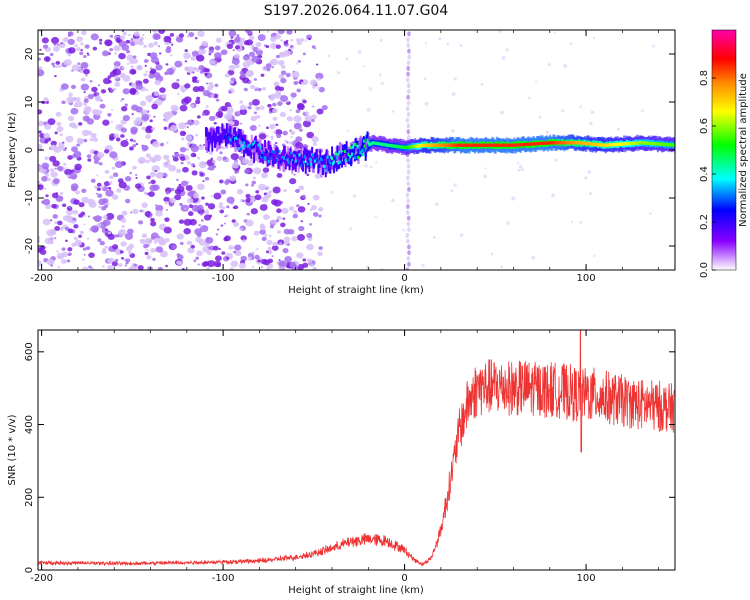 The width and height of the screenshot is (750, 600). I want to click on snr-x-label: Height of straight line (km), so click(356, 590).